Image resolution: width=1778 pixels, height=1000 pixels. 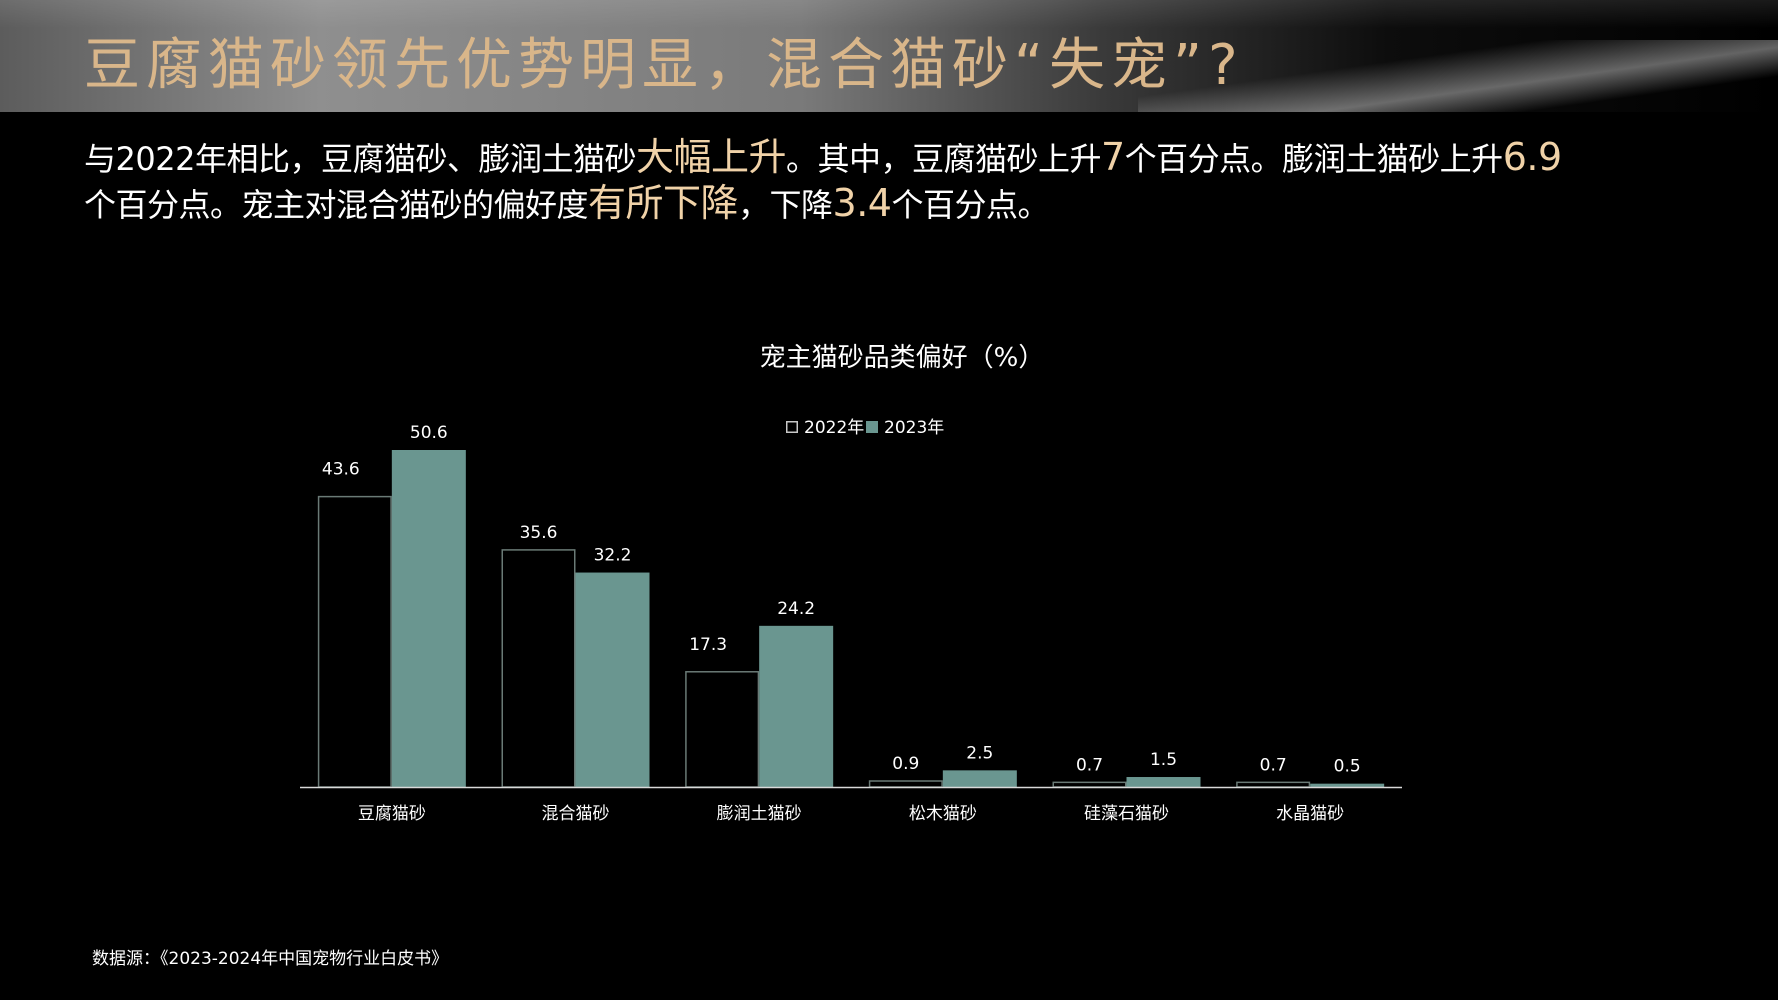 I want to click on summary-highlight-4: 有所下降, so click(x=663, y=203).